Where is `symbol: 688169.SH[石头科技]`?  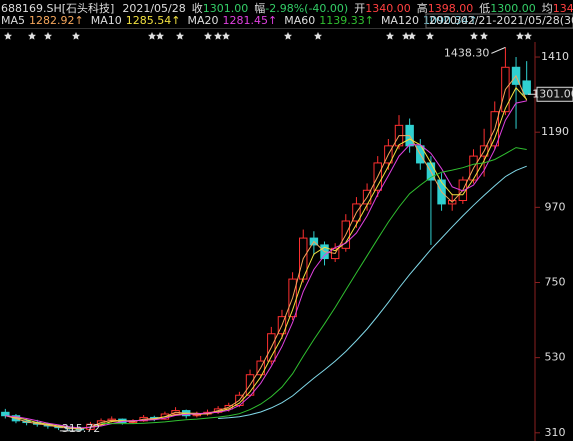 symbol: 688169.SH[石头科技] is located at coordinates (57, 8).